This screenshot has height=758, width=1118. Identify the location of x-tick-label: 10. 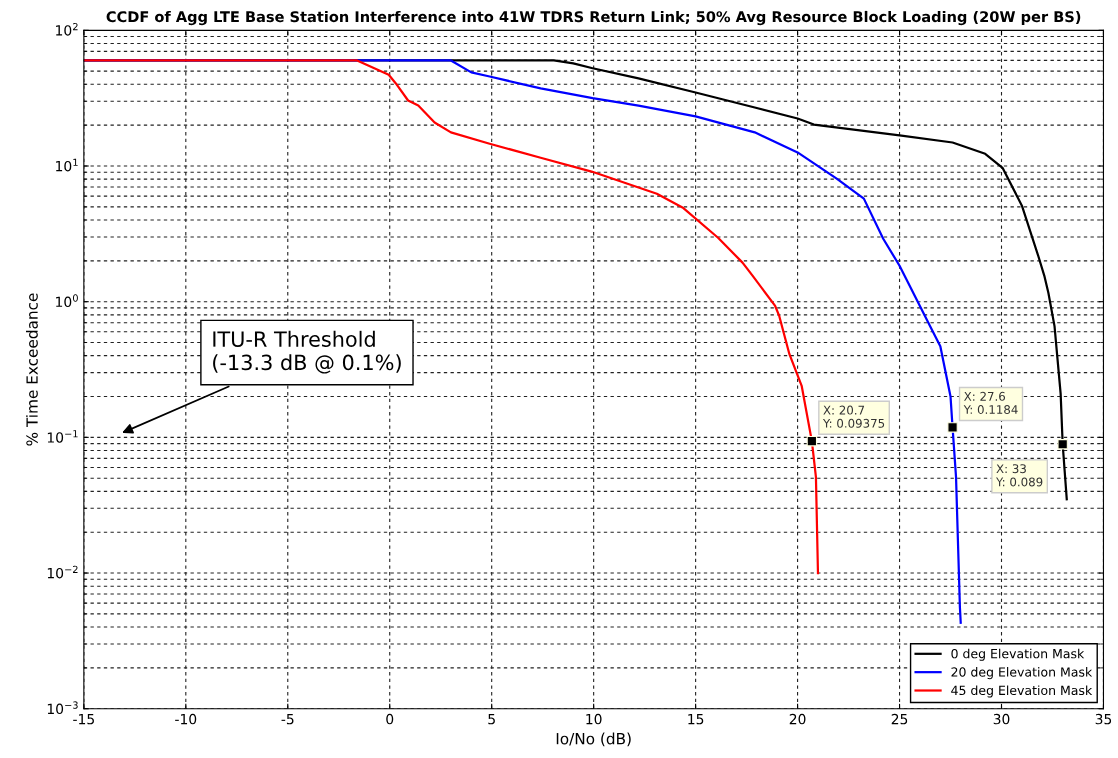
(594, 719).